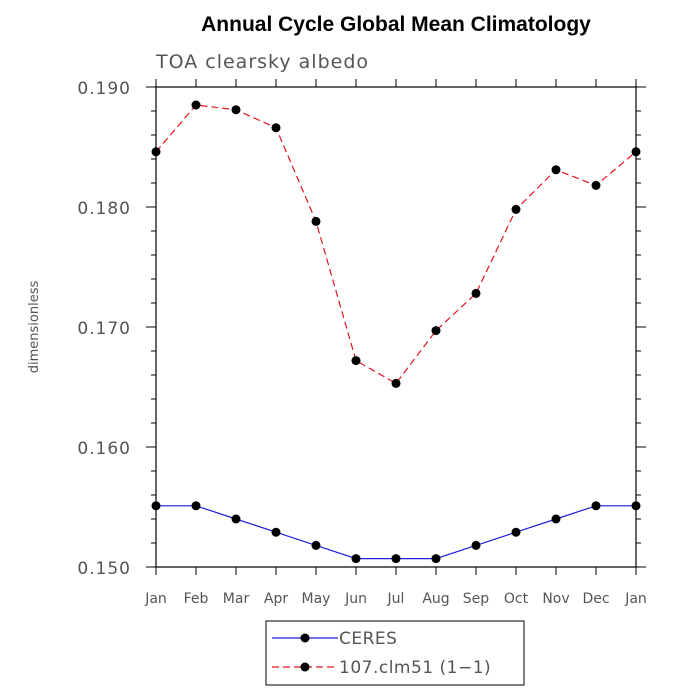 The image size is (700, 700). What do you see at coordinates (435, 599) in the screenshot?
I see `x-tick-label: Aug` at bounding box center [435, 599].